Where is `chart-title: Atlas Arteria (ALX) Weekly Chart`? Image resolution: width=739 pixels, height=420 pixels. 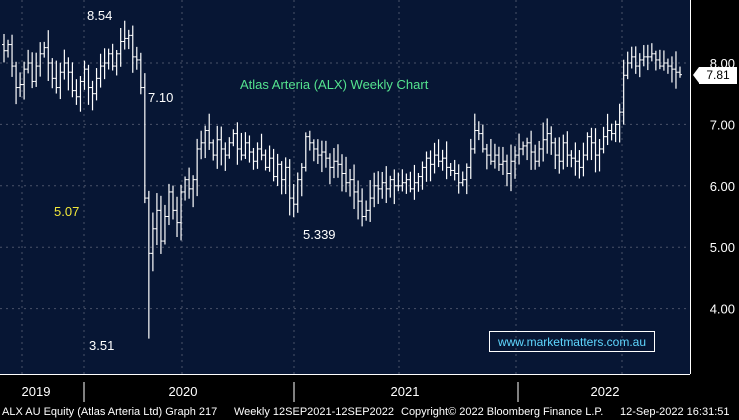
chart-title: Atlas Arteria (ALX) Weekly Chart is located at coordinates (334, 84).